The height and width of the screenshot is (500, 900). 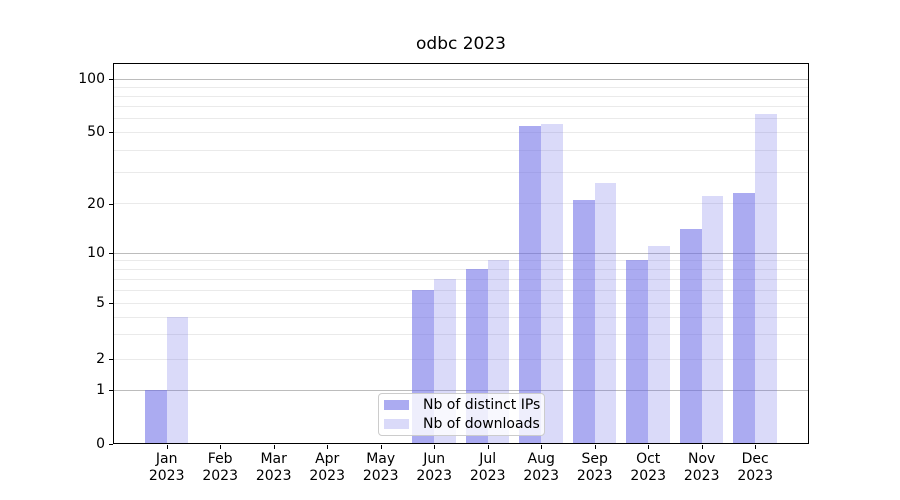 What do you see at coordinates (552, 284) in the screenshot?
I see `bar-downloads-aug` at bounding box center [552, 284].